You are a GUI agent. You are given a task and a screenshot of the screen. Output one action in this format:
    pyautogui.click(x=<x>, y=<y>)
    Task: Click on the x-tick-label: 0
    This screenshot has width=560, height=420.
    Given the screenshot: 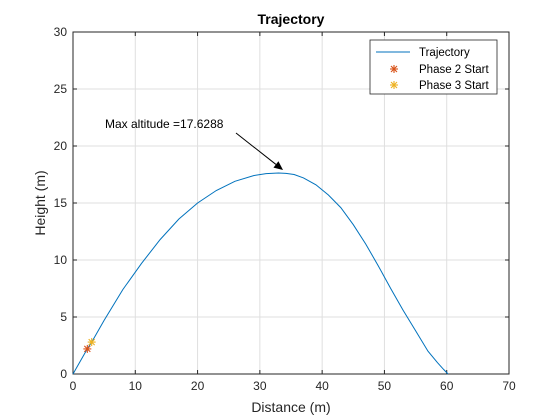 What is the action you would take?
    pyautogui.click(x=73, y=386)
    